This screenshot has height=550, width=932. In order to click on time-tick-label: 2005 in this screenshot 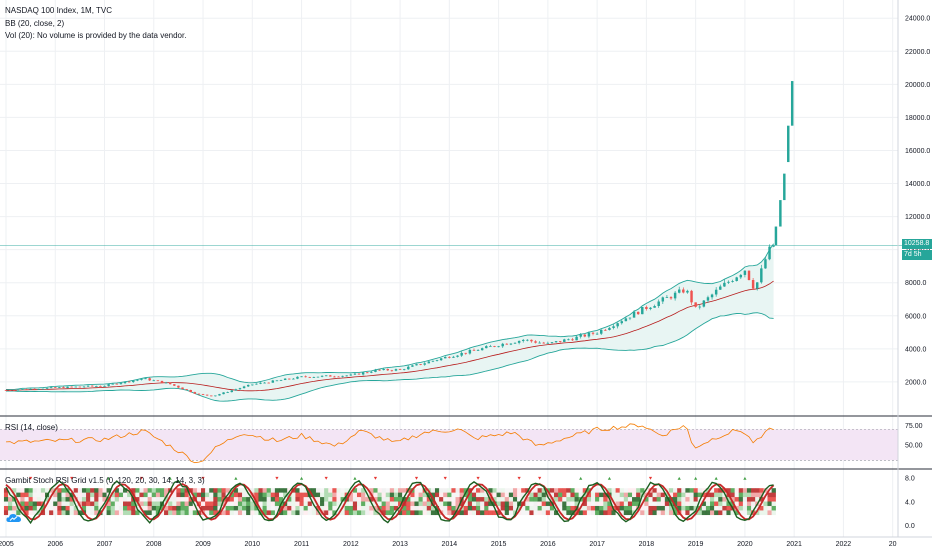, I will do `click(7, 544)`.